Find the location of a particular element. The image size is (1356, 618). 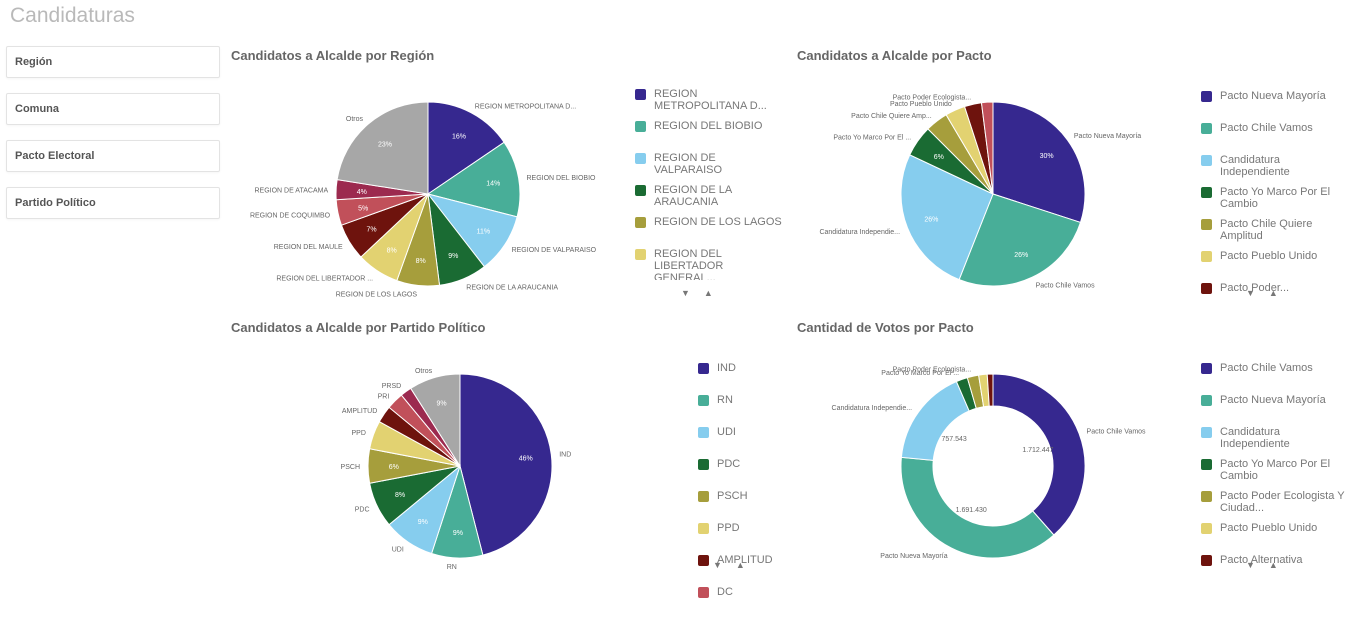

pie-slice-pacto-alternativa is located at coordinates (990, 390).